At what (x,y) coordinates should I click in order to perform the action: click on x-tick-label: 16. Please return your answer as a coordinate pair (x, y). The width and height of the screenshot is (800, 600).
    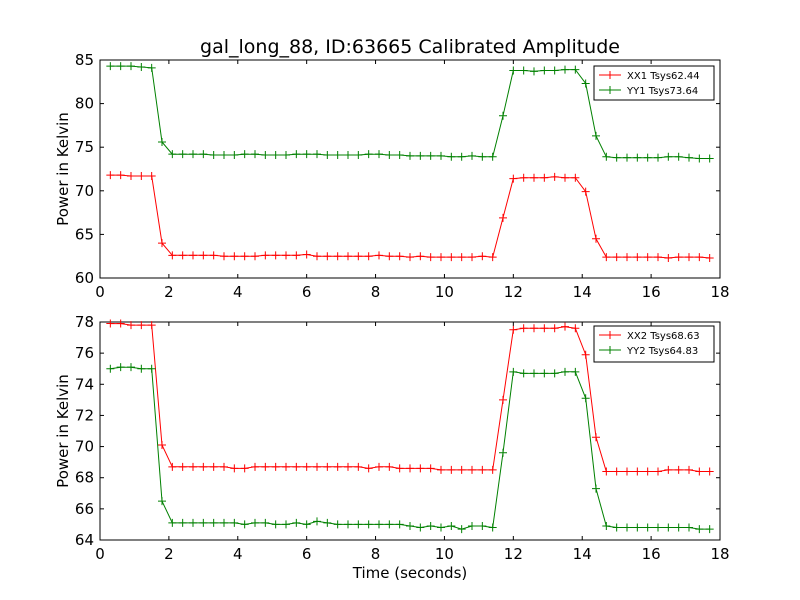
    Looking at the image, I should click on (651, 292).